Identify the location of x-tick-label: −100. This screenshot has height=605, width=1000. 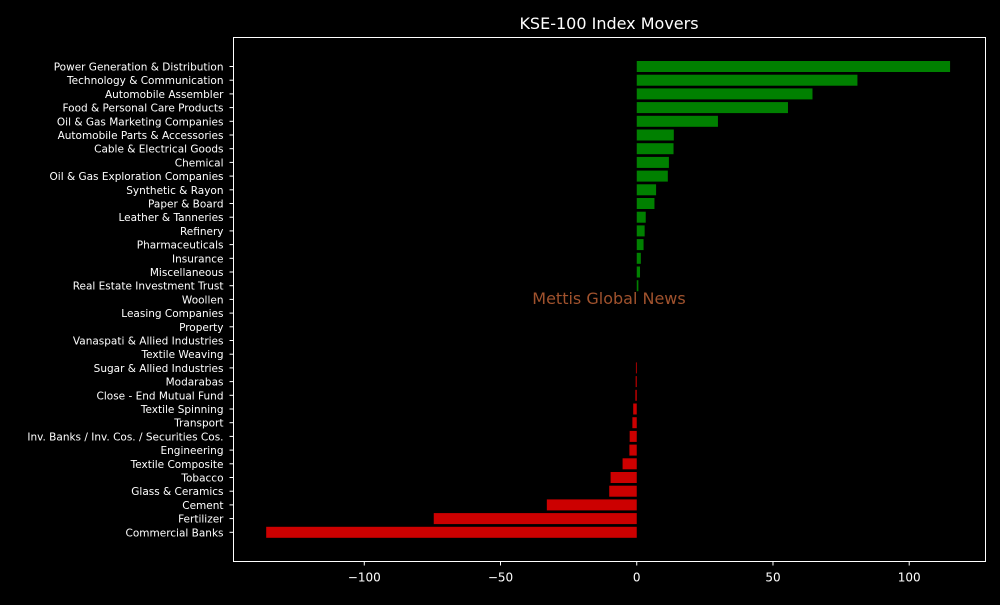
(364, 578).